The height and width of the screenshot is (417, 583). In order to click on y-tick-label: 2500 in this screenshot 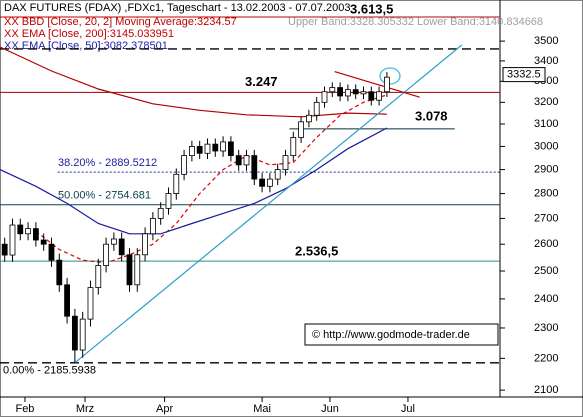, I will do `click(546, 271)`.